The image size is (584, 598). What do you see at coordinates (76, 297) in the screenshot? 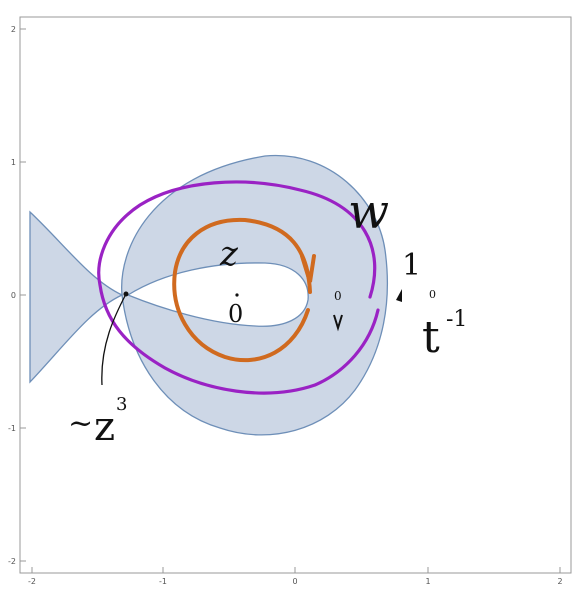
I see `left-cusp-region` at bounding box center [76, 297].